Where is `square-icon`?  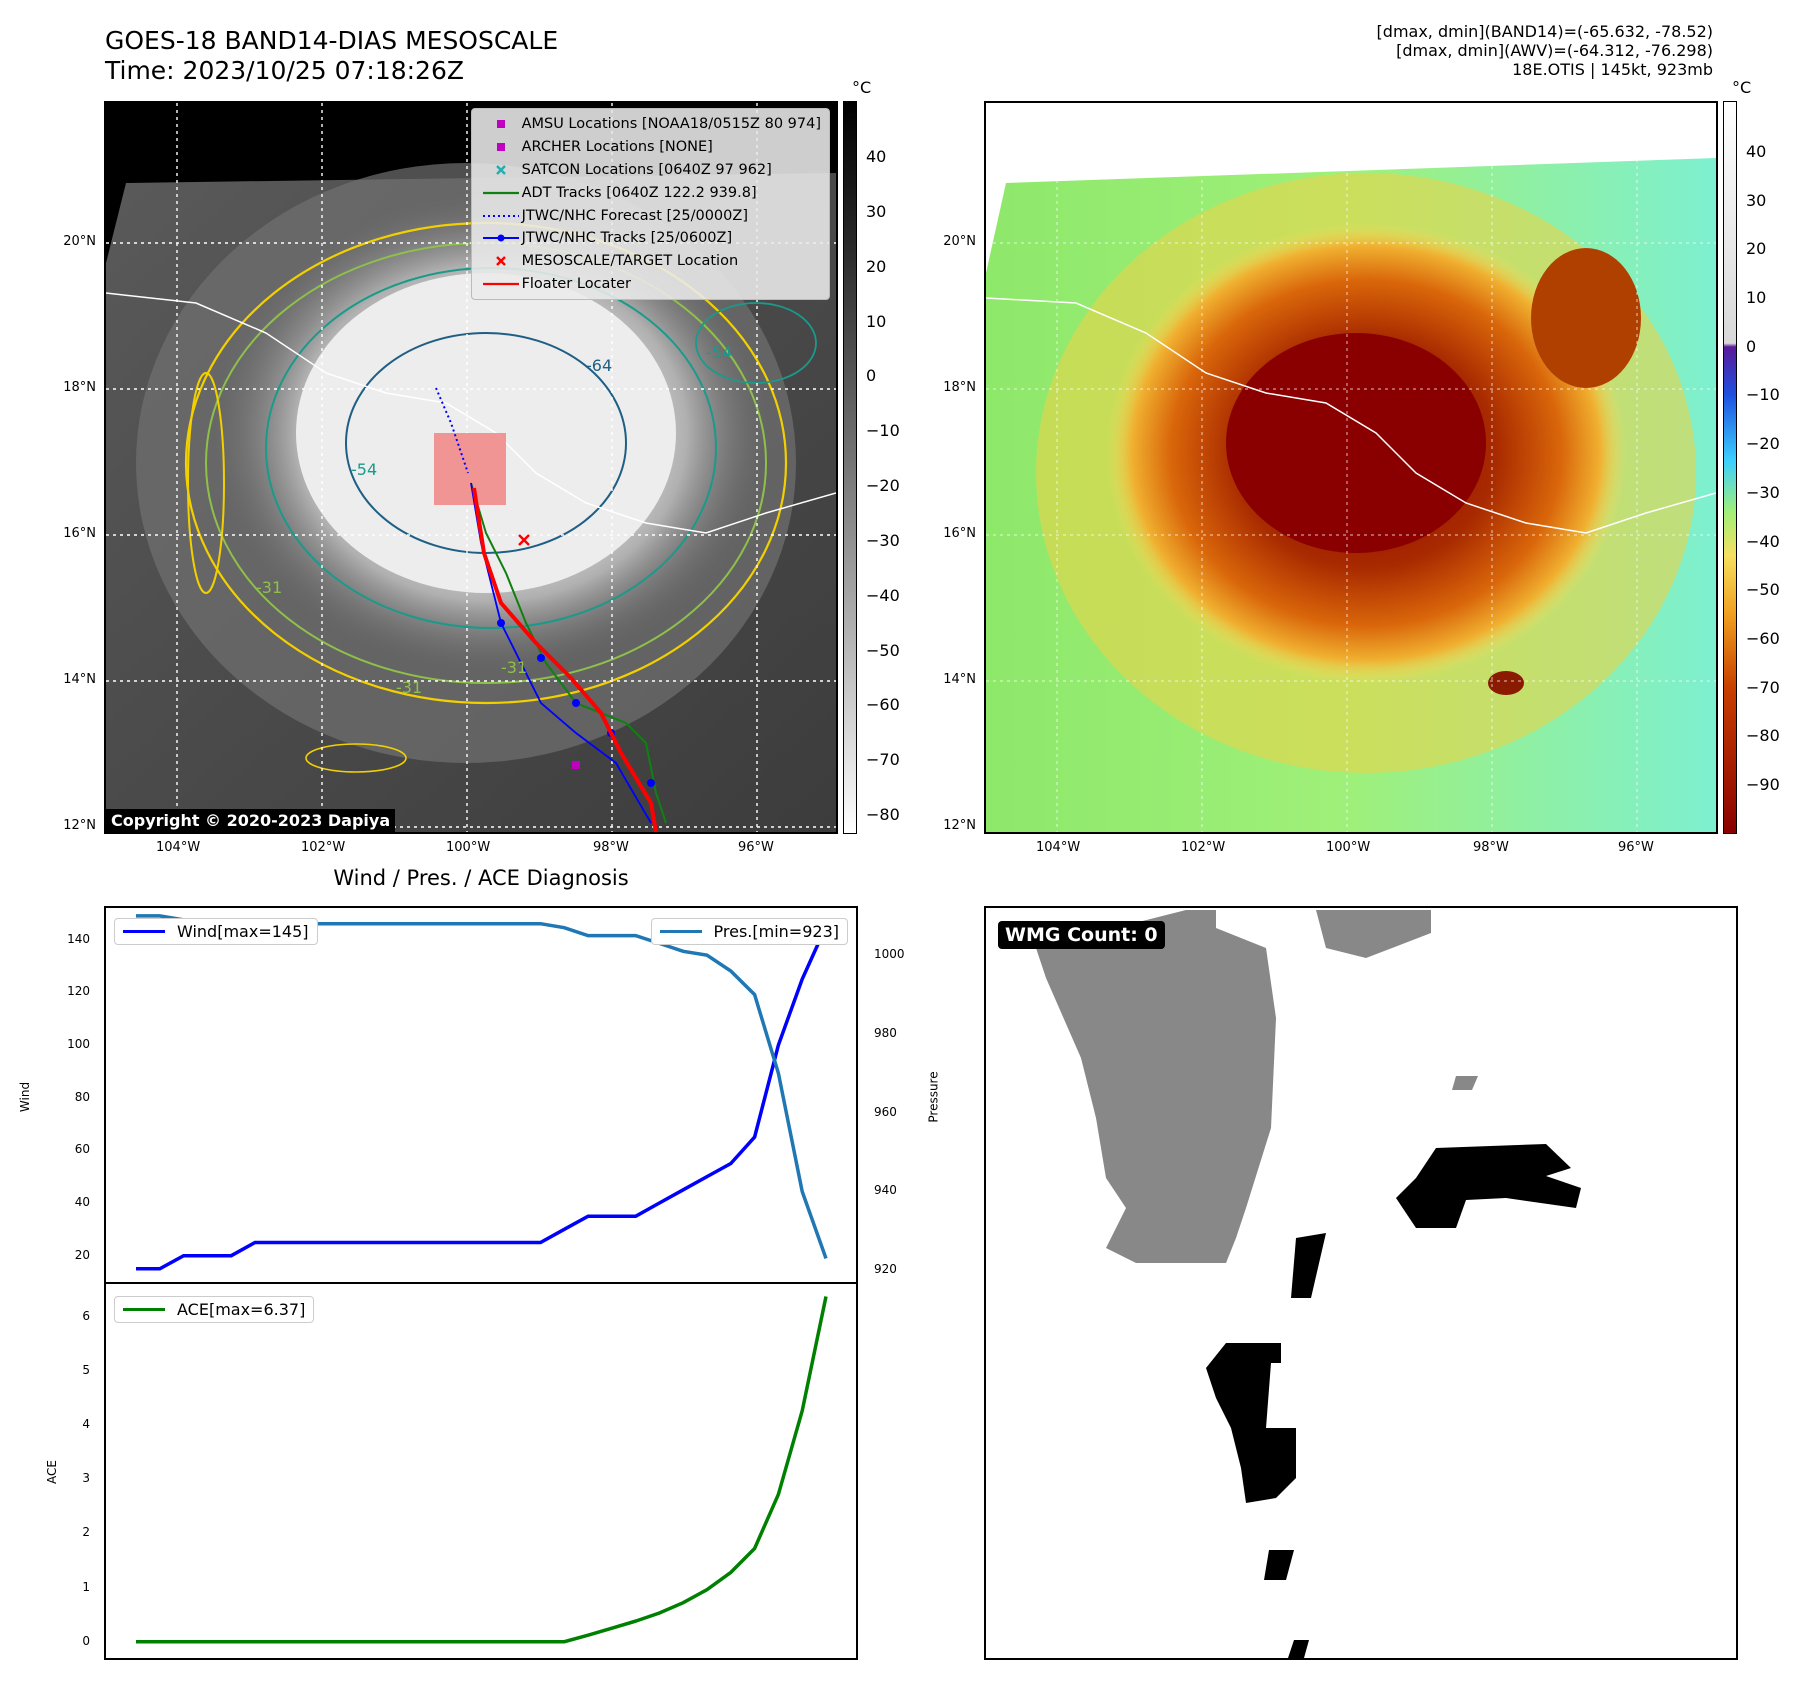
square-icon is located at coordinates (501, 147).